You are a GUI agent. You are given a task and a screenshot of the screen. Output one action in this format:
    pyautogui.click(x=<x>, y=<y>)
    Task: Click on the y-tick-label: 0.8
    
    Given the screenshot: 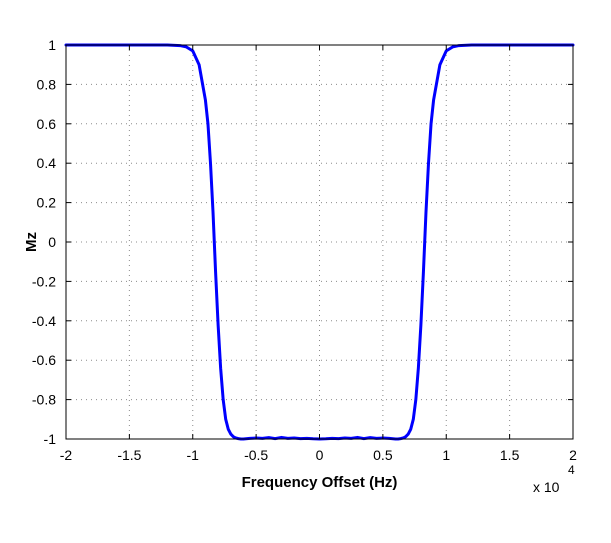 What is the action you would take?
    pyautogui.click(x=47, y=84)
    